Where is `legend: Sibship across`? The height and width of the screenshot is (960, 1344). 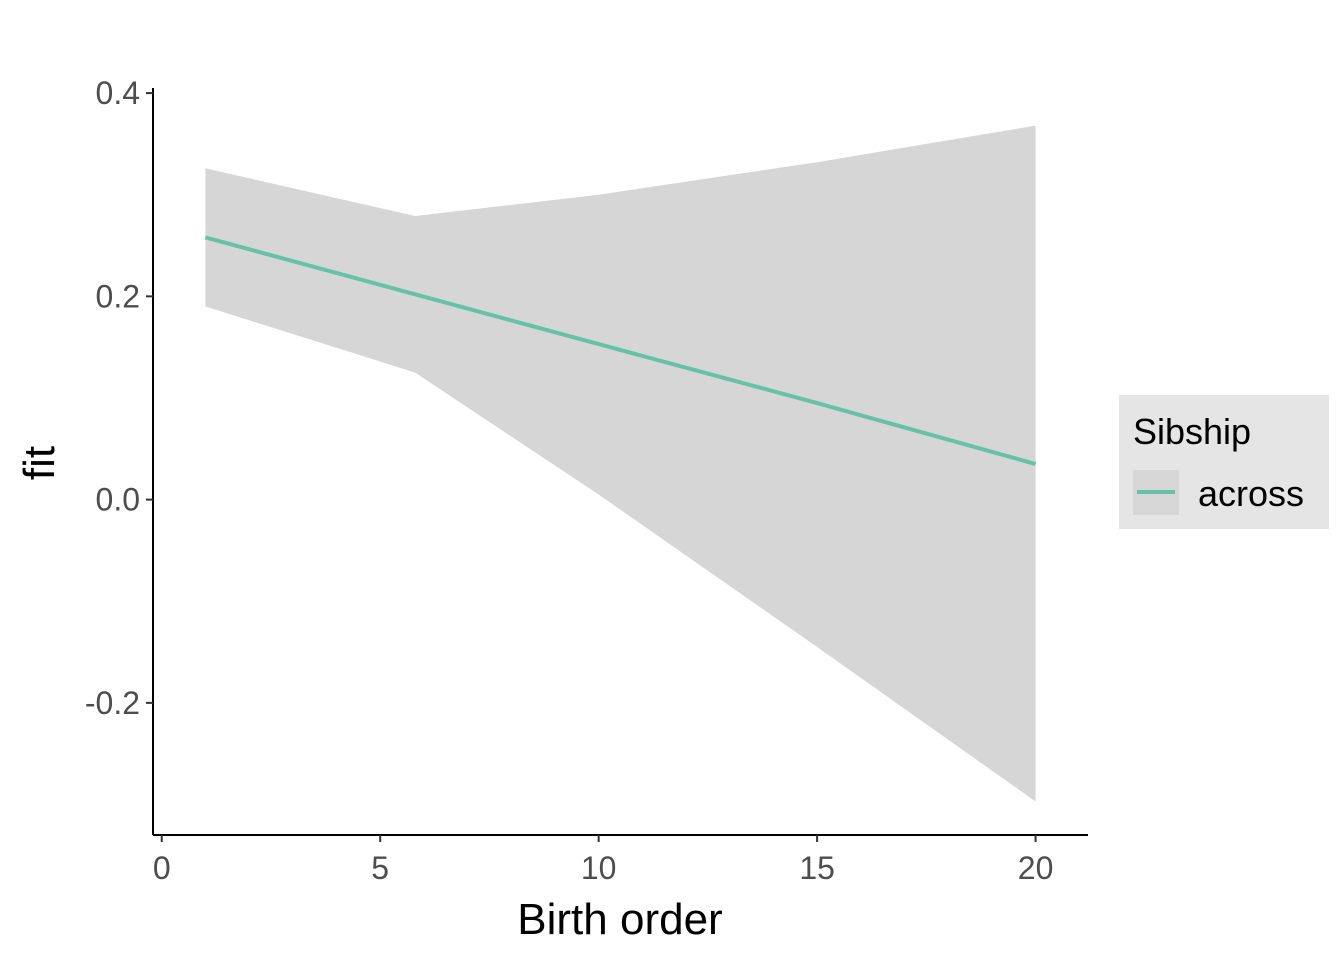 legend: Sibship across is located at coordinates (1224, 462).